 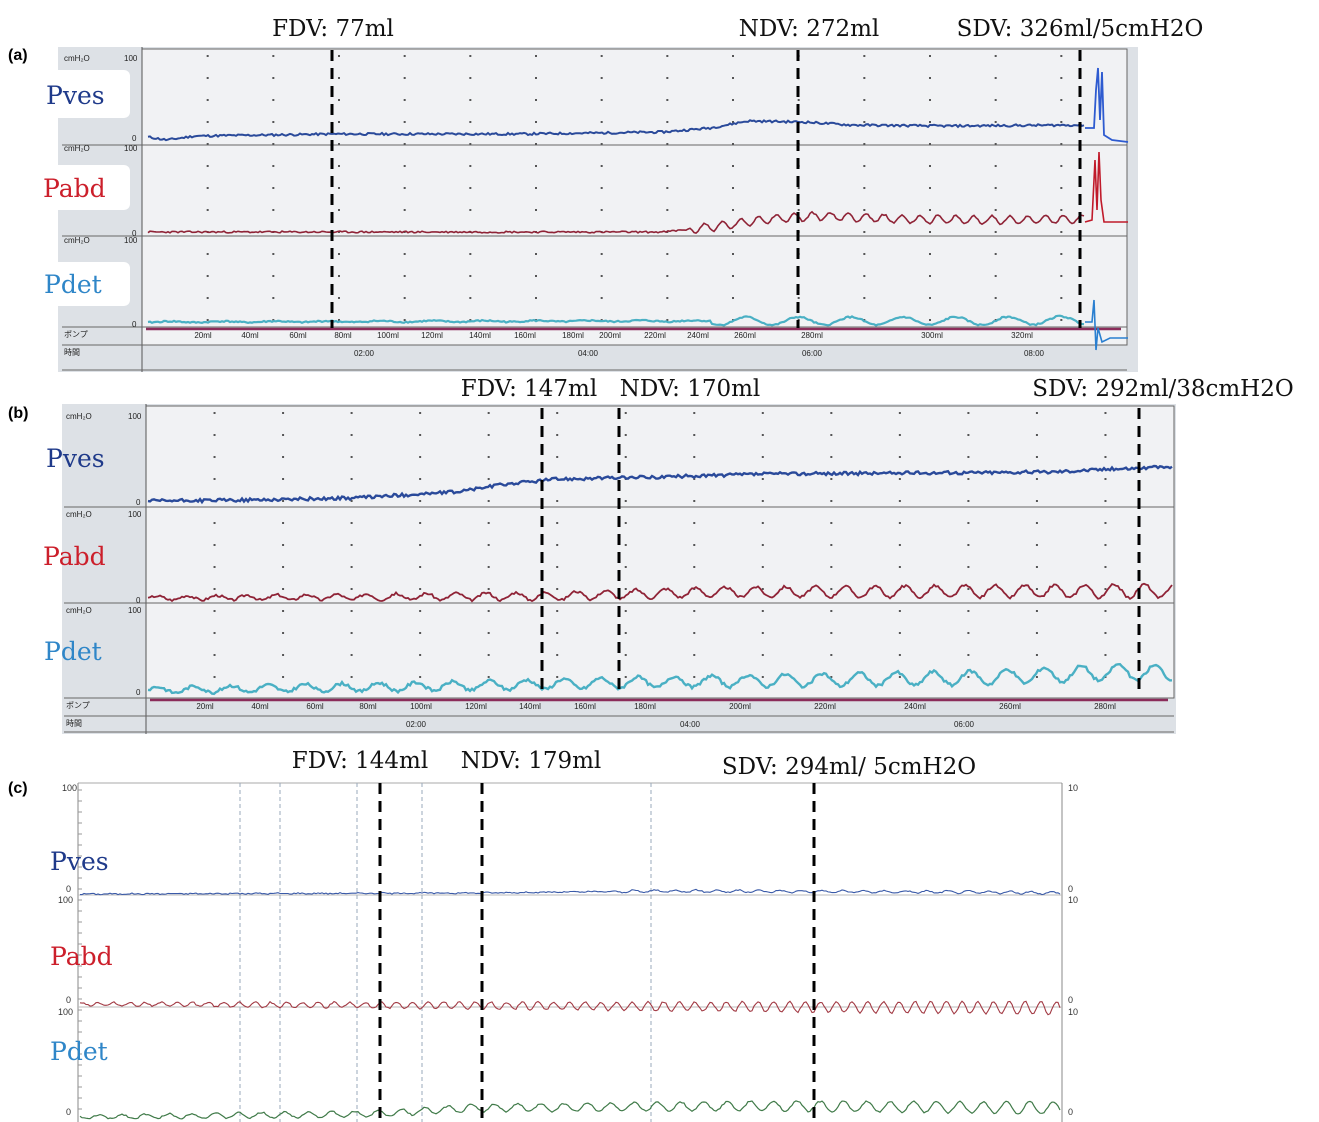 I want to click on event-marker-label: FDV: 144ml, so click(x=360, y=761).